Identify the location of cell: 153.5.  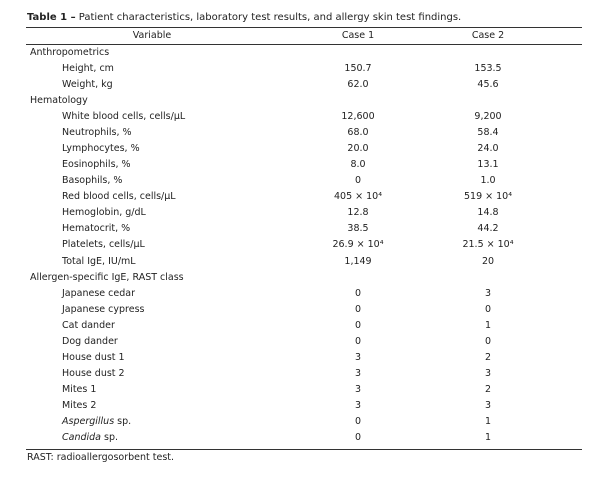
(488, 69).